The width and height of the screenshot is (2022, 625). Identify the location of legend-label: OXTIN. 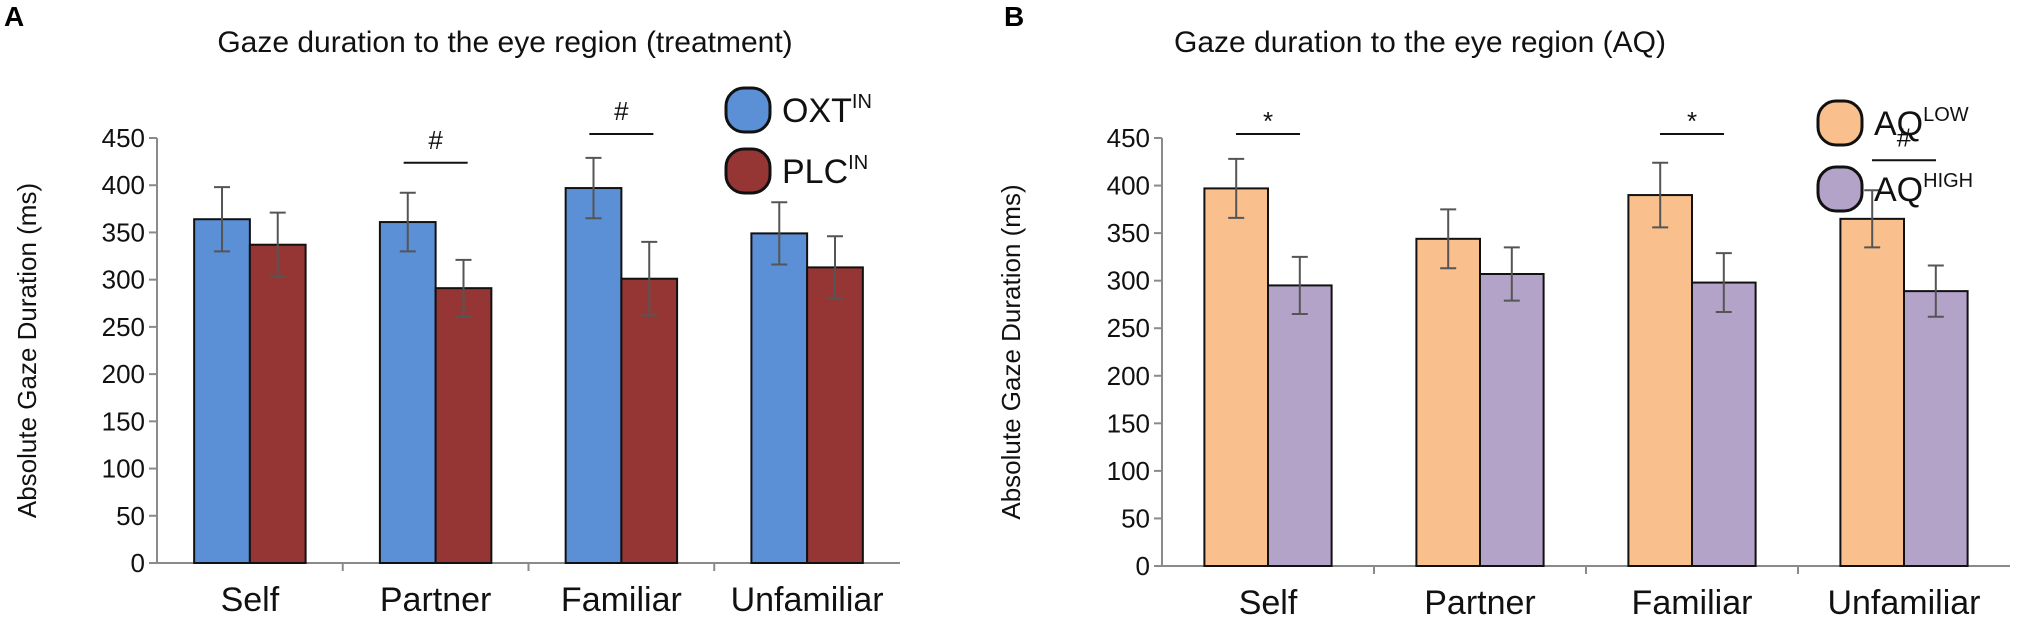
(827, 110).